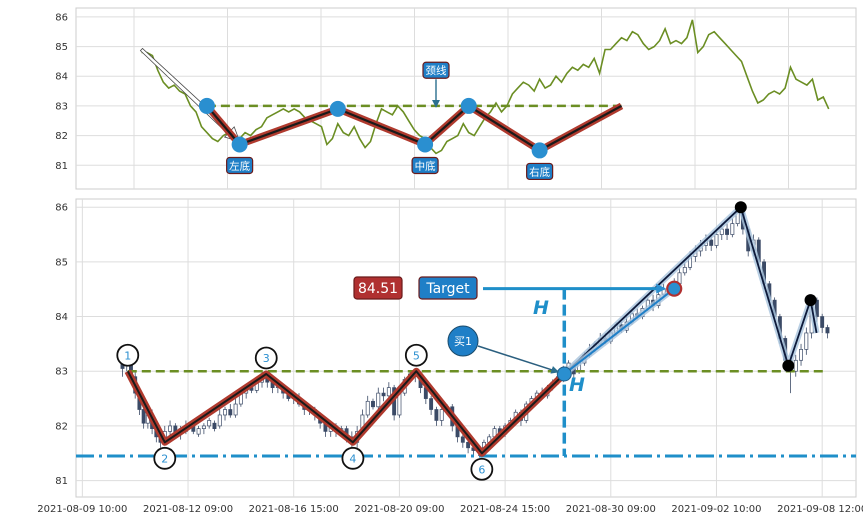  What do you see at coordinates (820, 509) in the screenshot?
I see `bottom-x-tick-label: 2021-09-08 12:00` at bounding box center [820, 509].